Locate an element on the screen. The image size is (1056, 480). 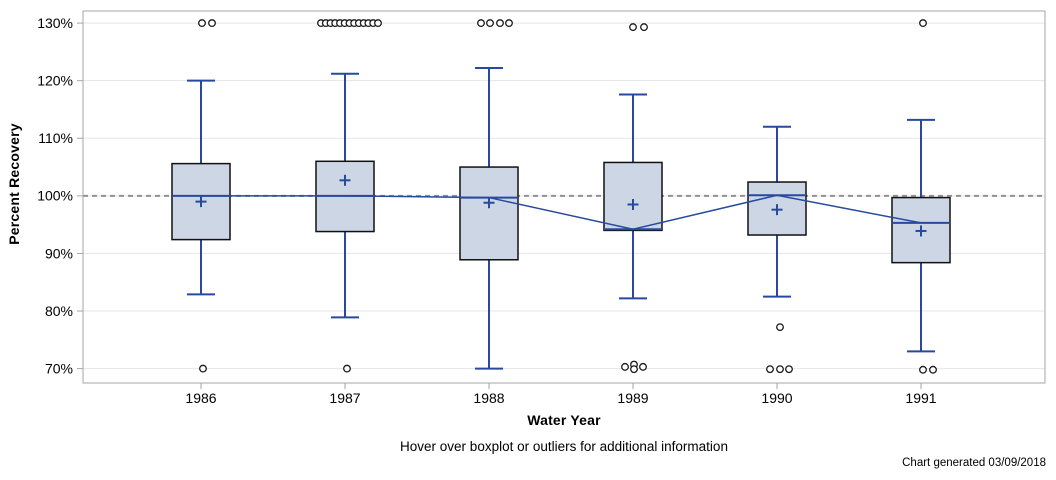
boxplot-group-1989 is located at coordinates (633, 196).